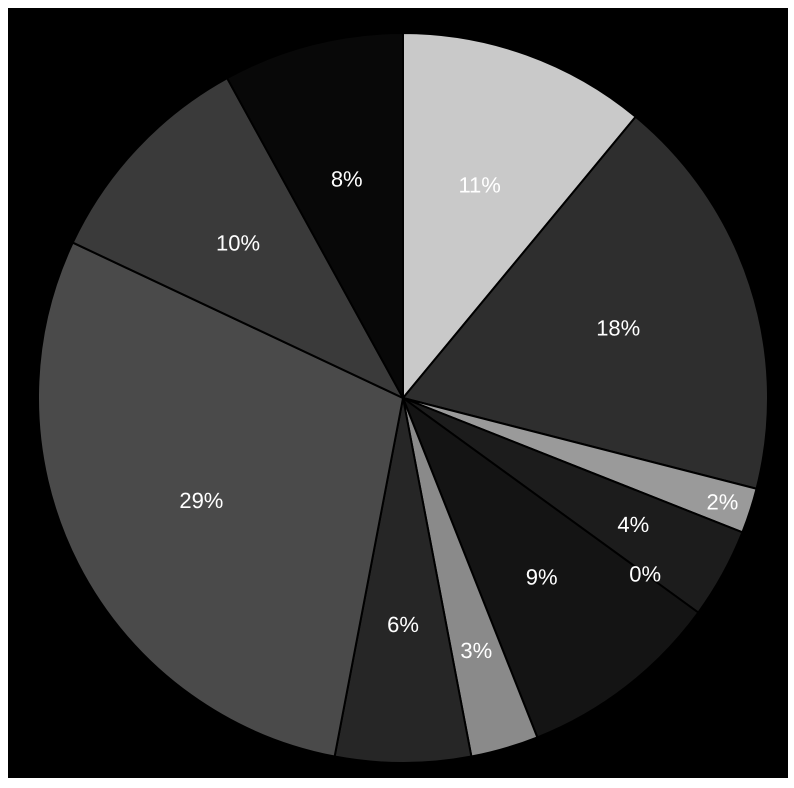 Image resolution: width=794 pixels, height=788 pixels. Describe the element at coordinates (722, 501) in the screenshot. I see `data-label: 2%` at that location.